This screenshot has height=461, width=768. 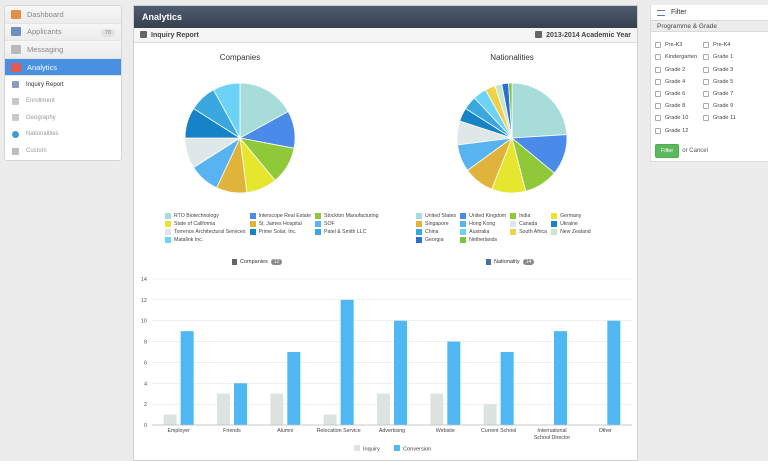 What do you see at coordinates (679, 69) in the screenshot?
I see `grade-option-grade-2: Grade 2` at bounding box center [679, 69].